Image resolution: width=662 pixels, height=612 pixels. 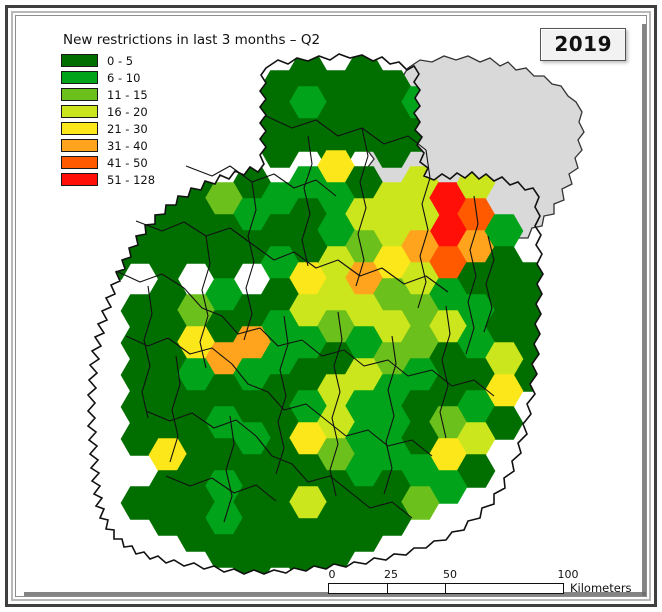 I want to click on scale-bar: 0 25 50 100 Kilometers, so click(x=480, y=581).